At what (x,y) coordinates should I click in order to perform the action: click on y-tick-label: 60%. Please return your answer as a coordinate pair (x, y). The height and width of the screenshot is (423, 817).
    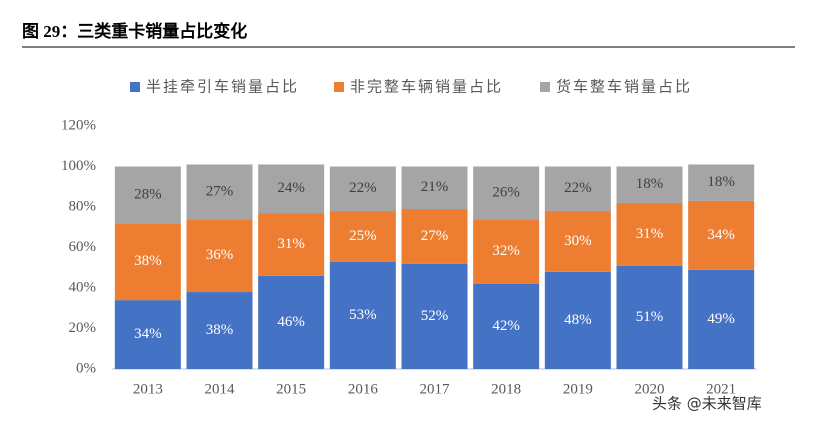
    Looking at the image, I should click on (83, 247).